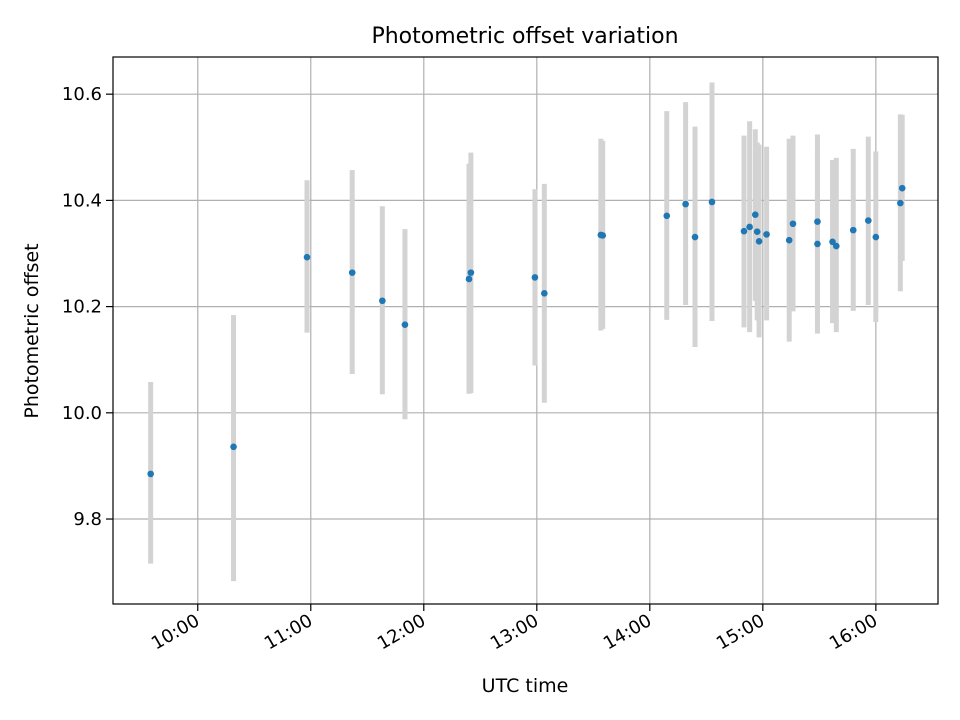 This screenshot has width=960, height=720. I want to click on y-tick-label: 10.4, so click(82, 200).